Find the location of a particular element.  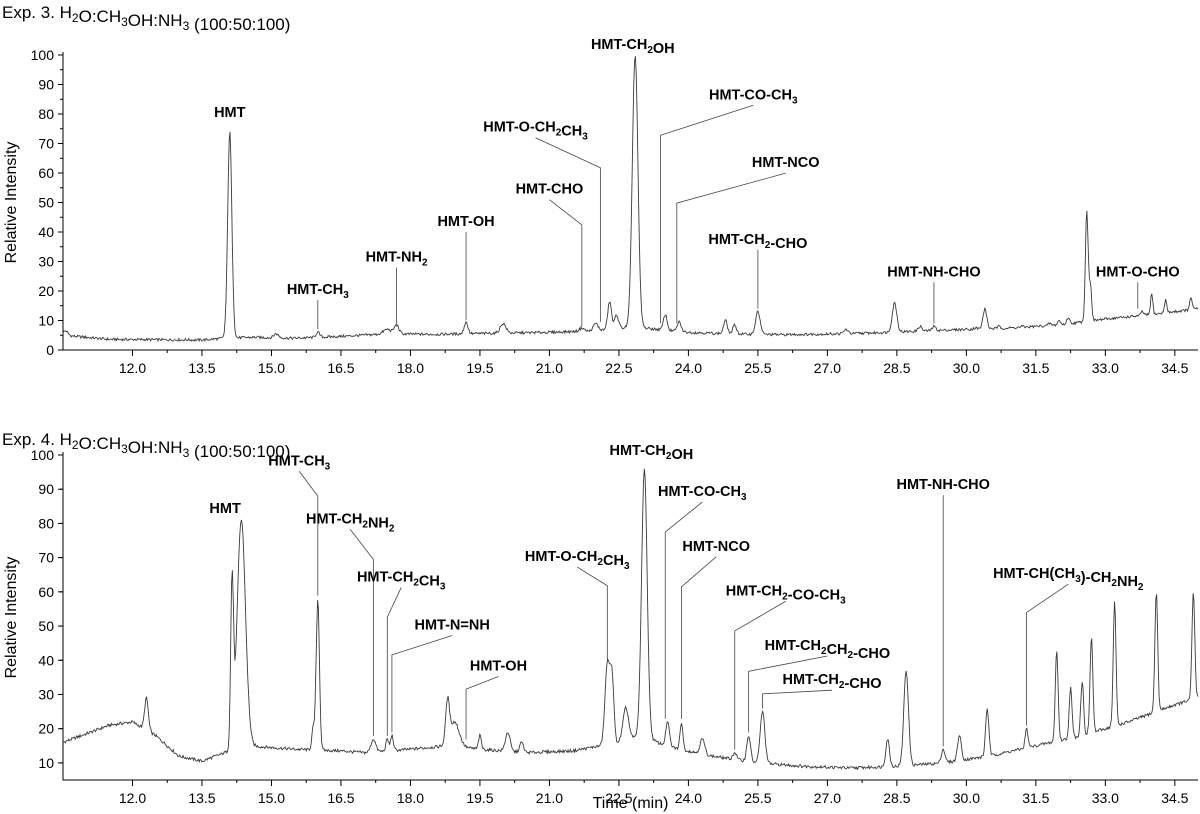

peak-label: HMT-CH2CH2-CHO is located at coordinates (828, 650).